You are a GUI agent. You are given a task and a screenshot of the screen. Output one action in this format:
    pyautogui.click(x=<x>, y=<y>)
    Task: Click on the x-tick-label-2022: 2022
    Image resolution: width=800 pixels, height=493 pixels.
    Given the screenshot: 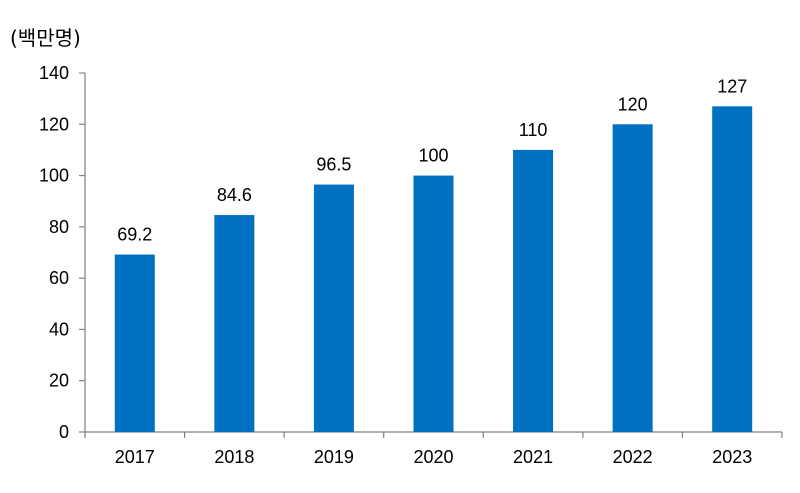 What is the action you would take?
    pyautogui.click(x=633, y=457)
    